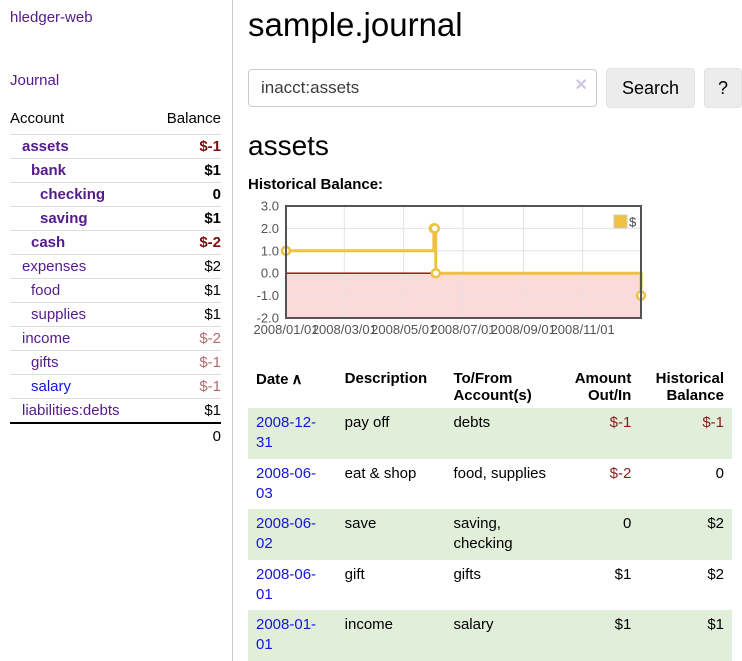  What do you see at coordinates (490, 433) in the screenshot?
I see `register-row: 2008-12-31 pay off debts $-1 $-1` at bounding box center [490, 433].